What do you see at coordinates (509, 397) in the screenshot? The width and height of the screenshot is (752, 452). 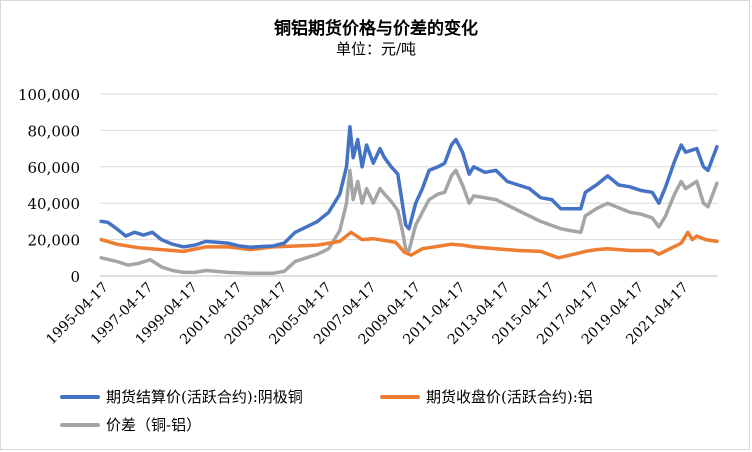 I see `legend-label-aluminum: 期货收盘价(活跃合约):铝` at bounding box center [509, 397].